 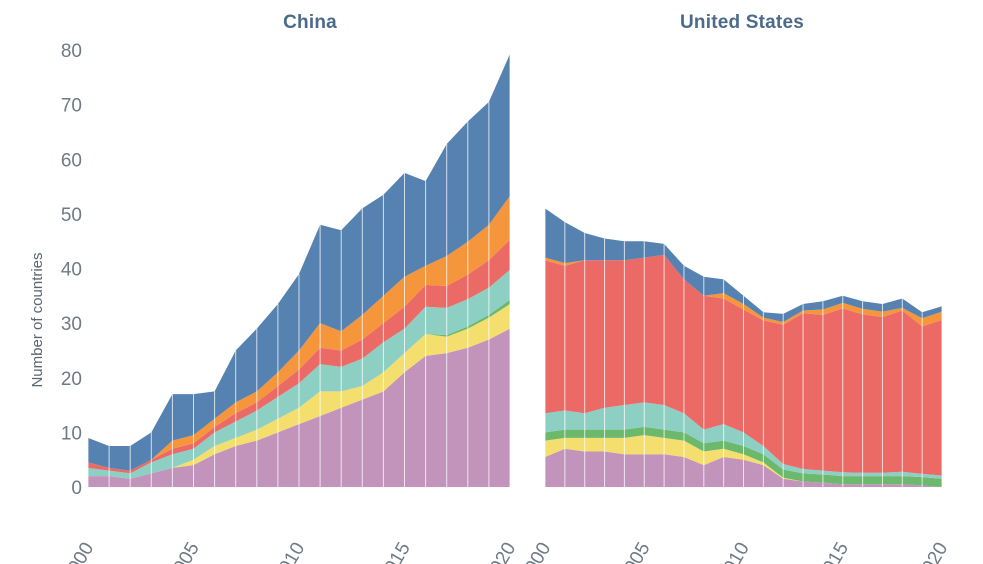 I want to click on y-axis-tick-labels: 0 10 20 30 40 50 60 70 80, so click(x=71, y=270).